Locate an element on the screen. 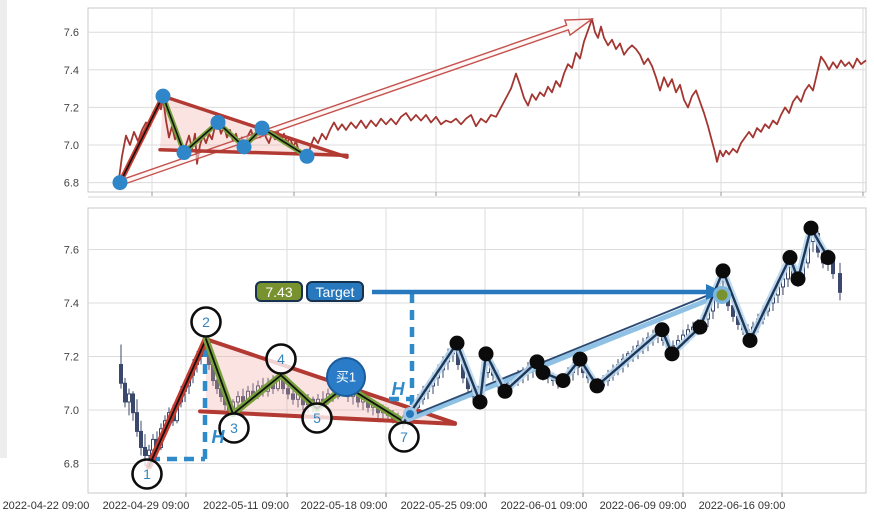 The width and height of the screenshot is (874, 520). buy-signal-badge is located at coordinates (346, 377).